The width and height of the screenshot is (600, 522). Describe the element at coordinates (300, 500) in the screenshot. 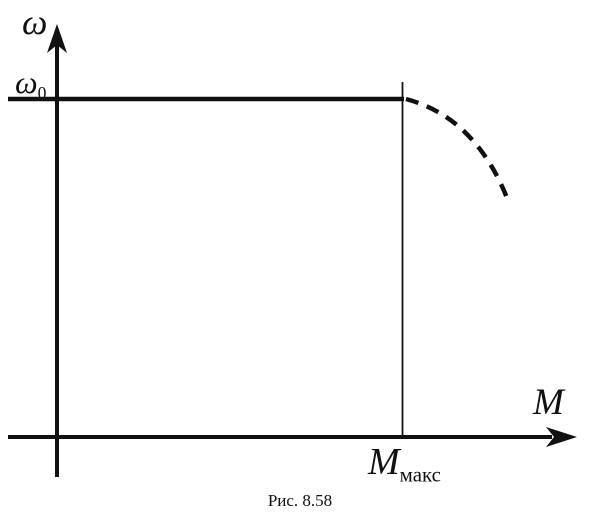

I see `figure-caption: Рис. 8.58` at that location.